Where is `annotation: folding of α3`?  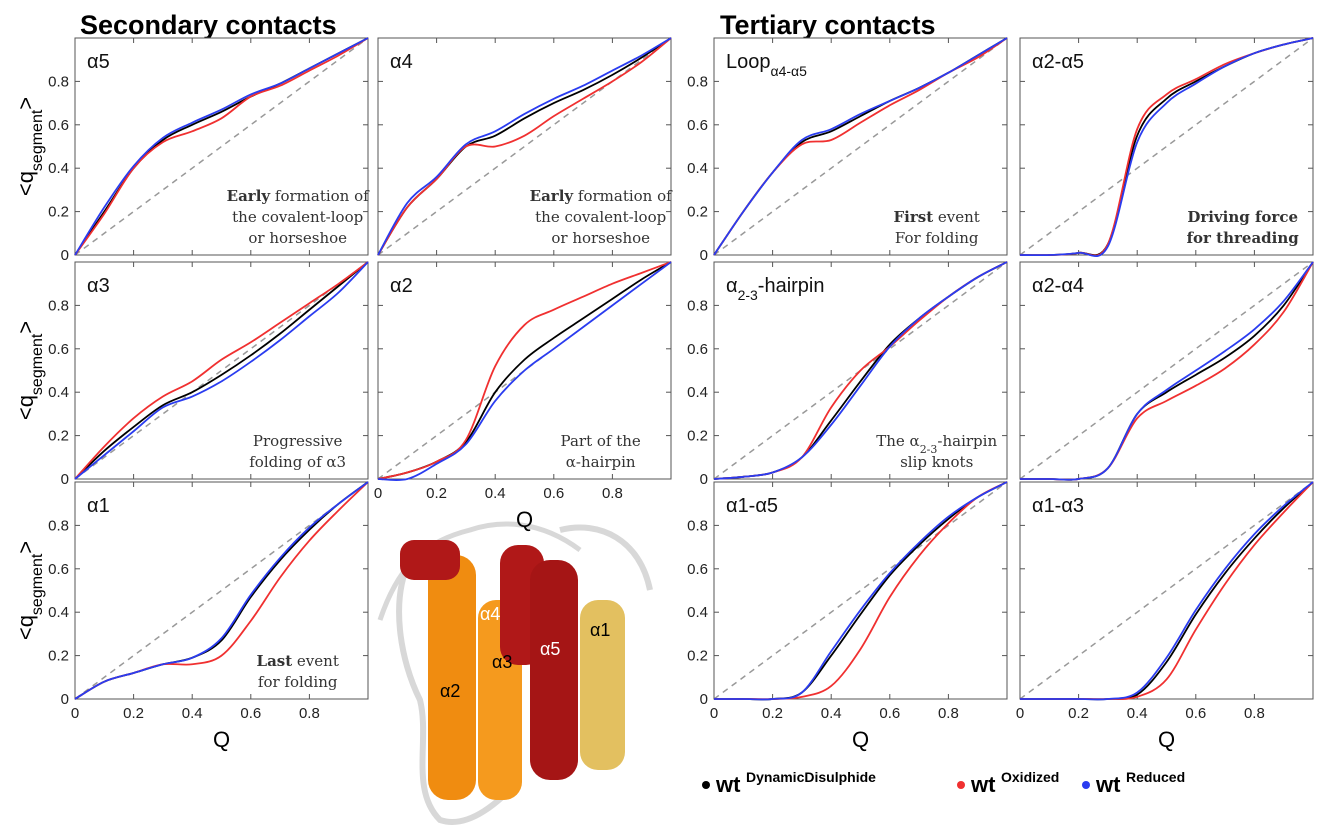
annotation: folding of α3 is located at coordinates (297, 462).